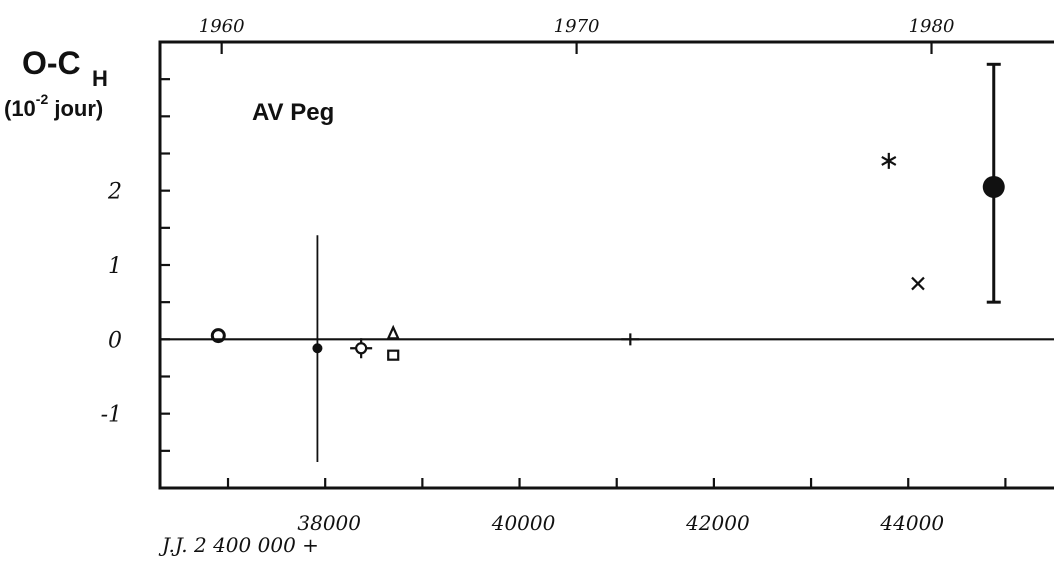 The image size is (1054, 566). What do you see at coordinates (75, 108) in the screenshot?
I see `y-axis-unit-suffix: jour)` at bounding box center [75, 108].